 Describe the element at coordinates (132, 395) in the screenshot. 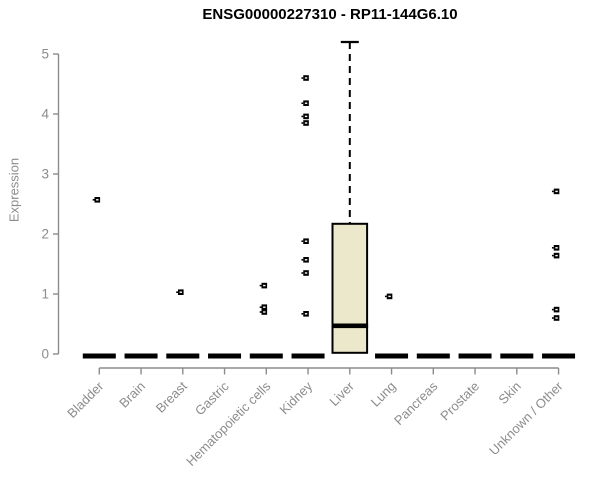

I see `x-tick-label: Brain` at that location.